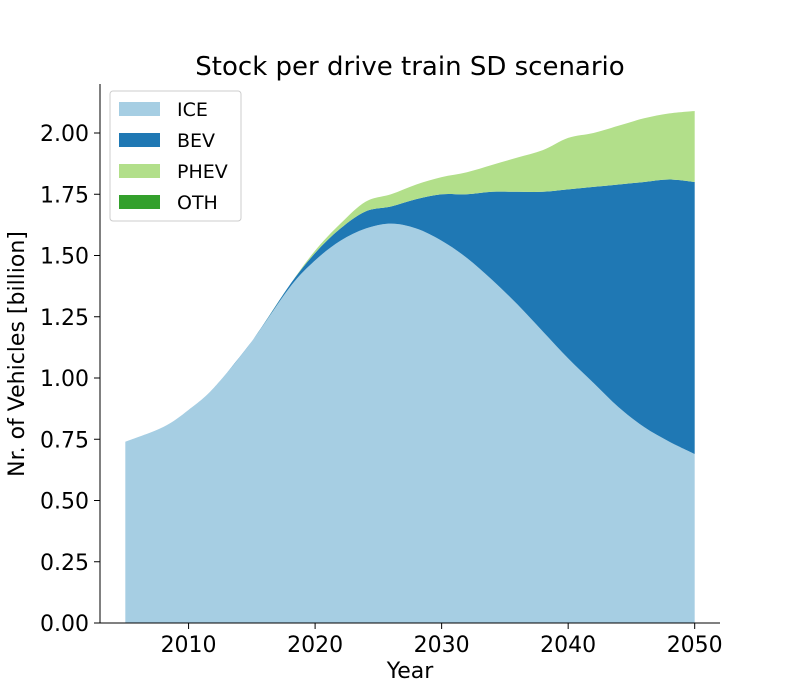 The width and height of the screenshot is (800, 700). What do you see at coordinates (64, 195) in the screenshot?
I see `y-tick-label: 1.75` at bounding box center [64, 195].